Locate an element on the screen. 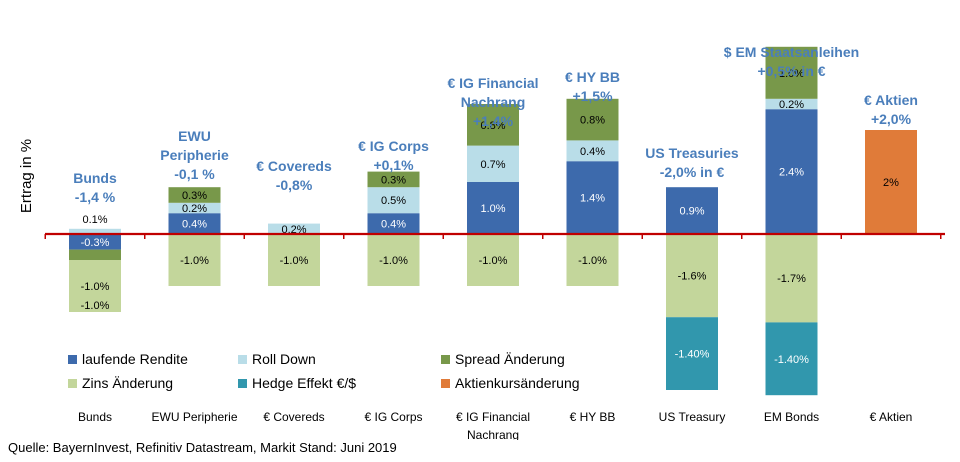 The width and height of the screenshot is (960, 462). y-axis-label: Ertrag in % is located at coordinates (26, 176).